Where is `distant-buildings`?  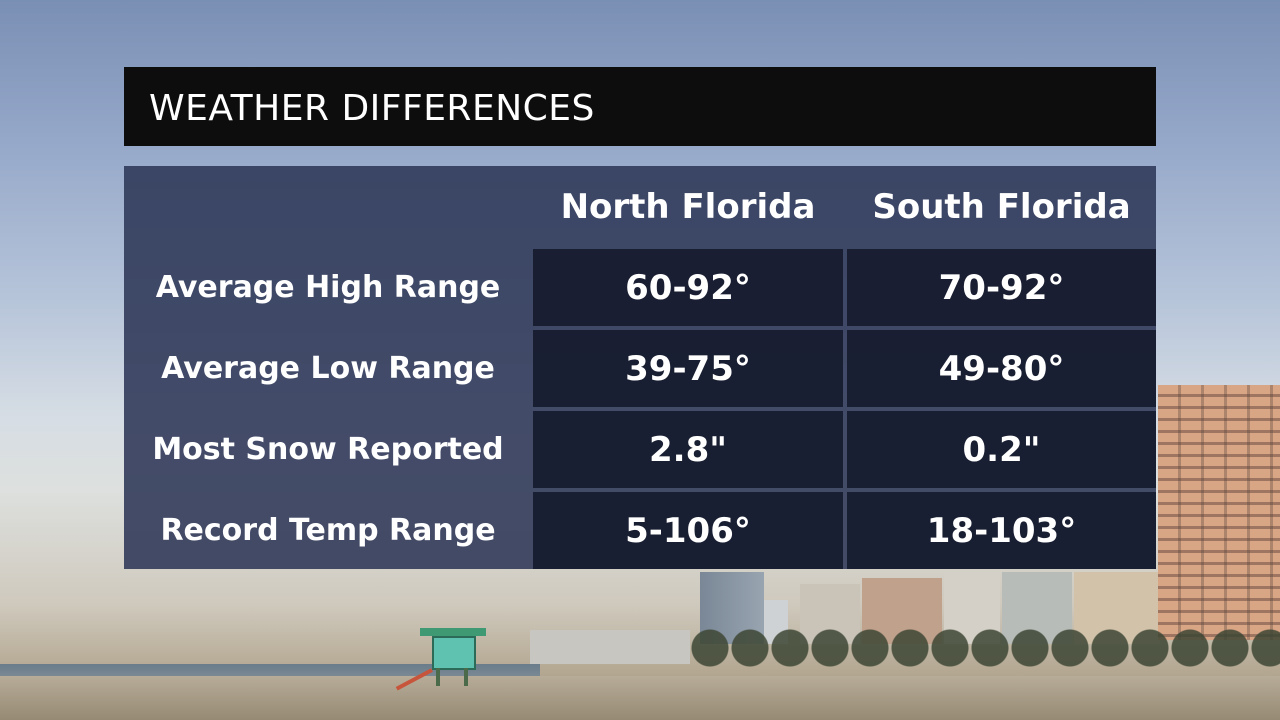 distant-buildings is located at coordinates (610, 647).